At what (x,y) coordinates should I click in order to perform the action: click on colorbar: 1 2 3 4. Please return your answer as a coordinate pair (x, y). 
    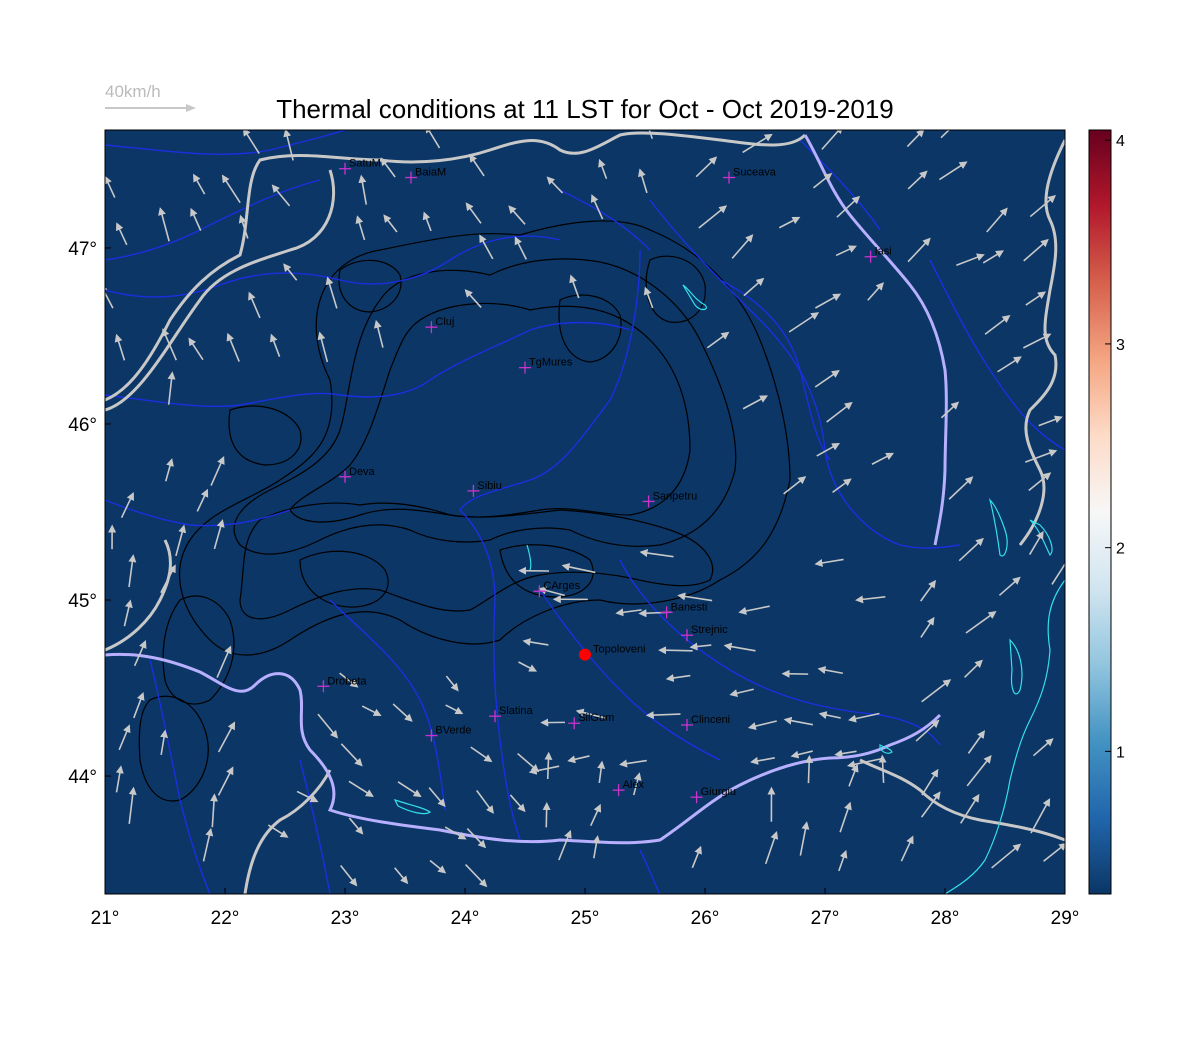
    Looking at the image, I should click on (1106, 512).